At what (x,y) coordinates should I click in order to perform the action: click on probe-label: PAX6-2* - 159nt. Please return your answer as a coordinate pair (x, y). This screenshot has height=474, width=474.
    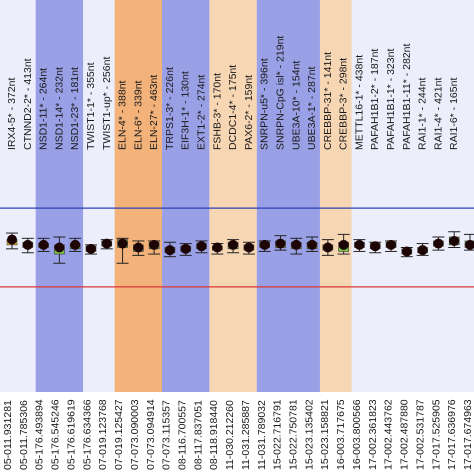
    Looking at the image, I should click on (249, 112).